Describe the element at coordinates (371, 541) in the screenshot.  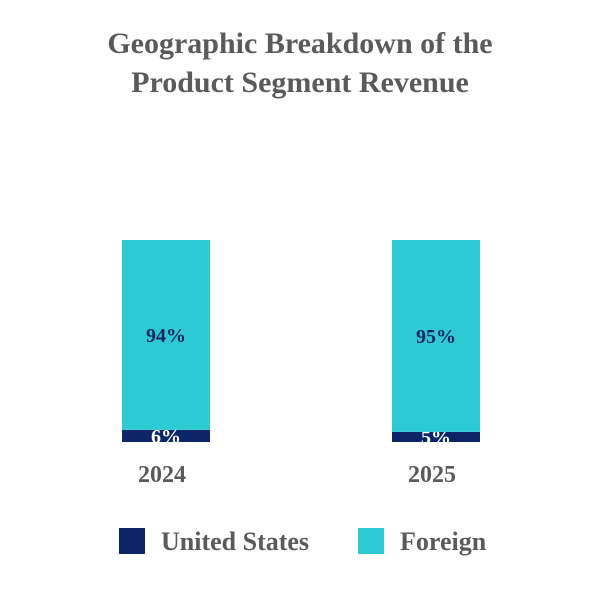
I see `legend-swatch-foreign` at that location.